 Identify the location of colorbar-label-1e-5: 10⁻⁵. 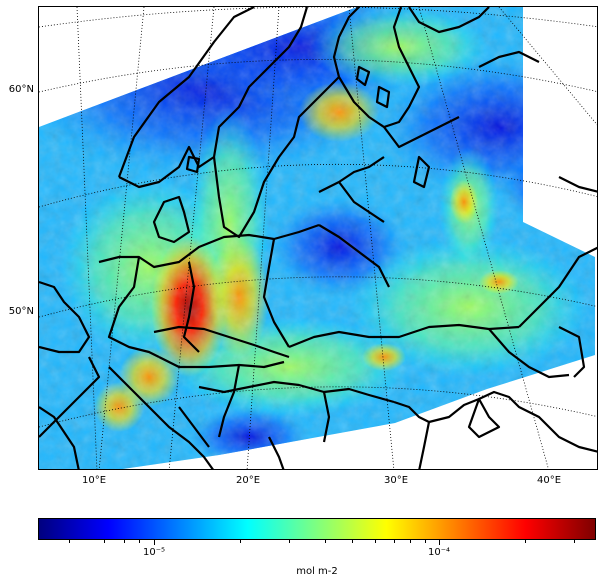
(153, 552).